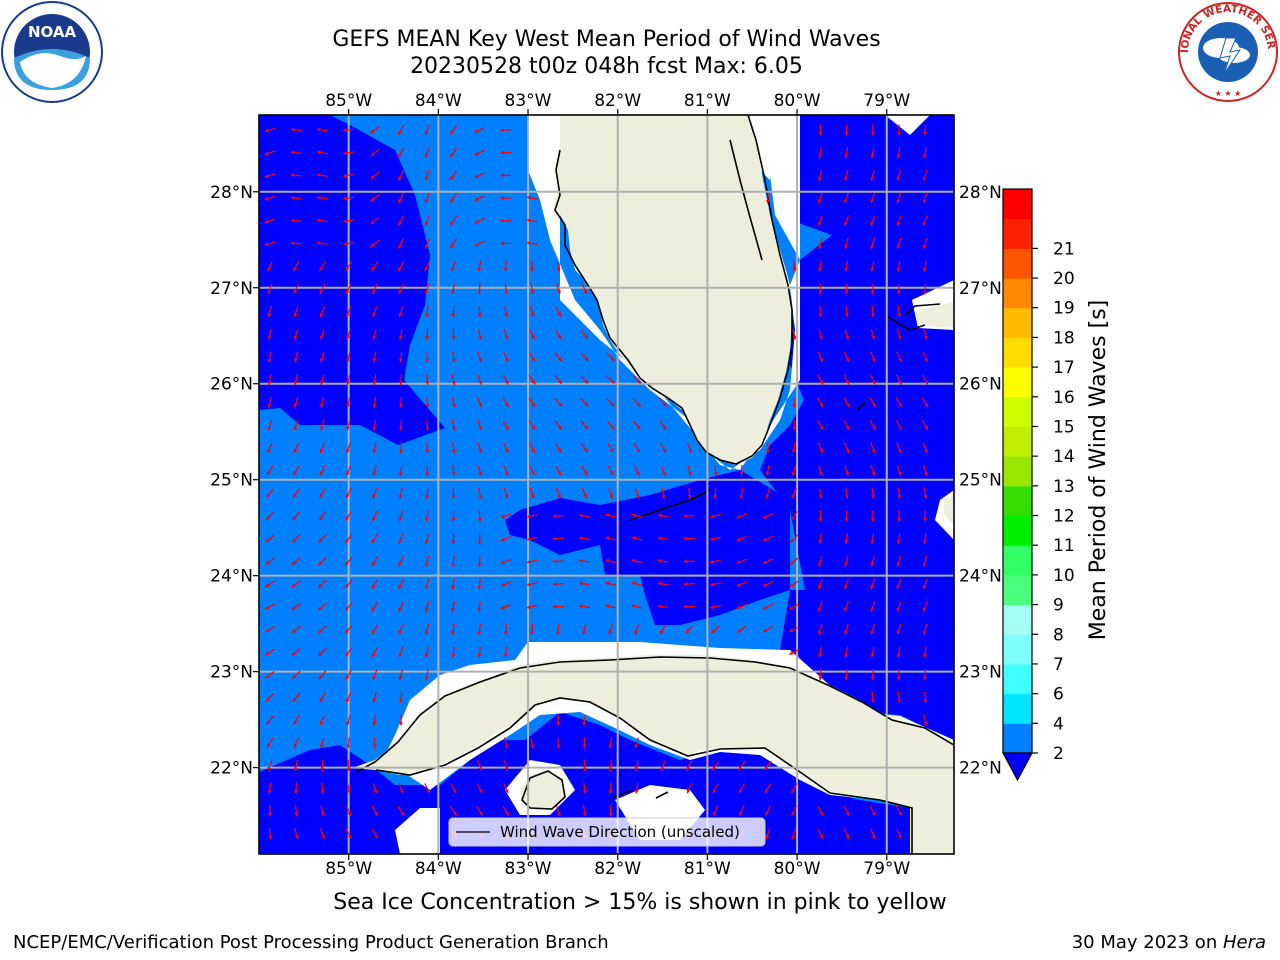  What do you see at coordinates (1064, 457) in the screenshot?
I see `colorbar-tick-label: 14` at bounding box center [1064, 457].